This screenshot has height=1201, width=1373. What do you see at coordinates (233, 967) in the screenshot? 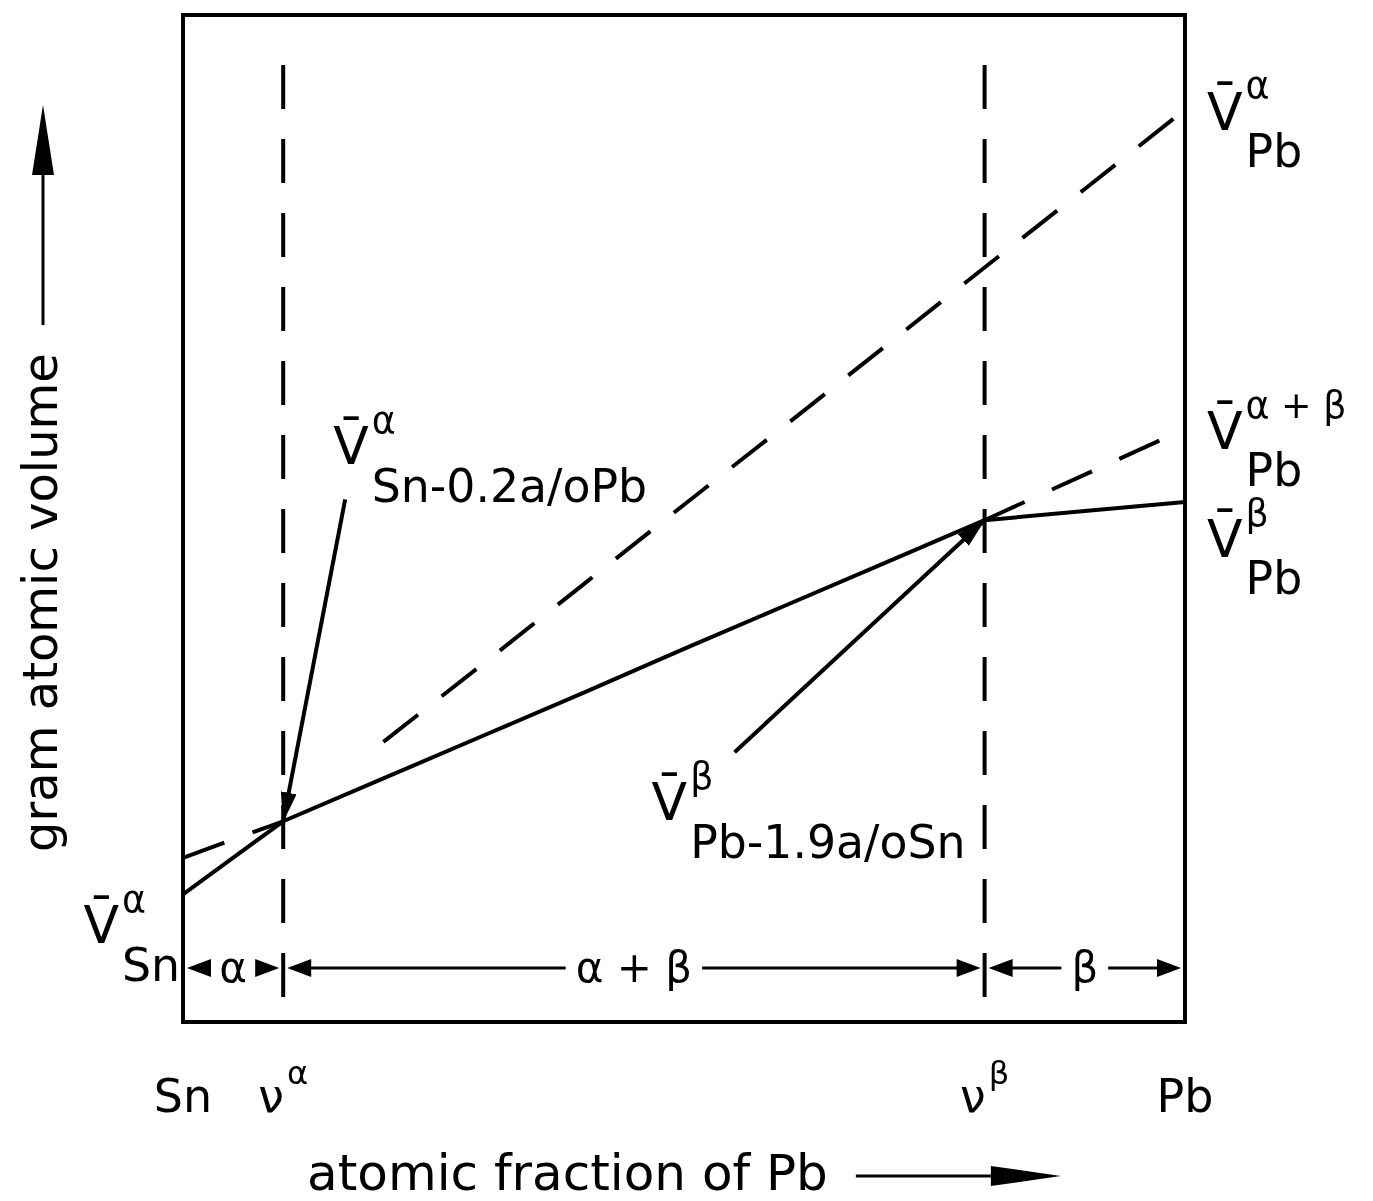
I see `annotation: α` at bounding box center [233, 967].